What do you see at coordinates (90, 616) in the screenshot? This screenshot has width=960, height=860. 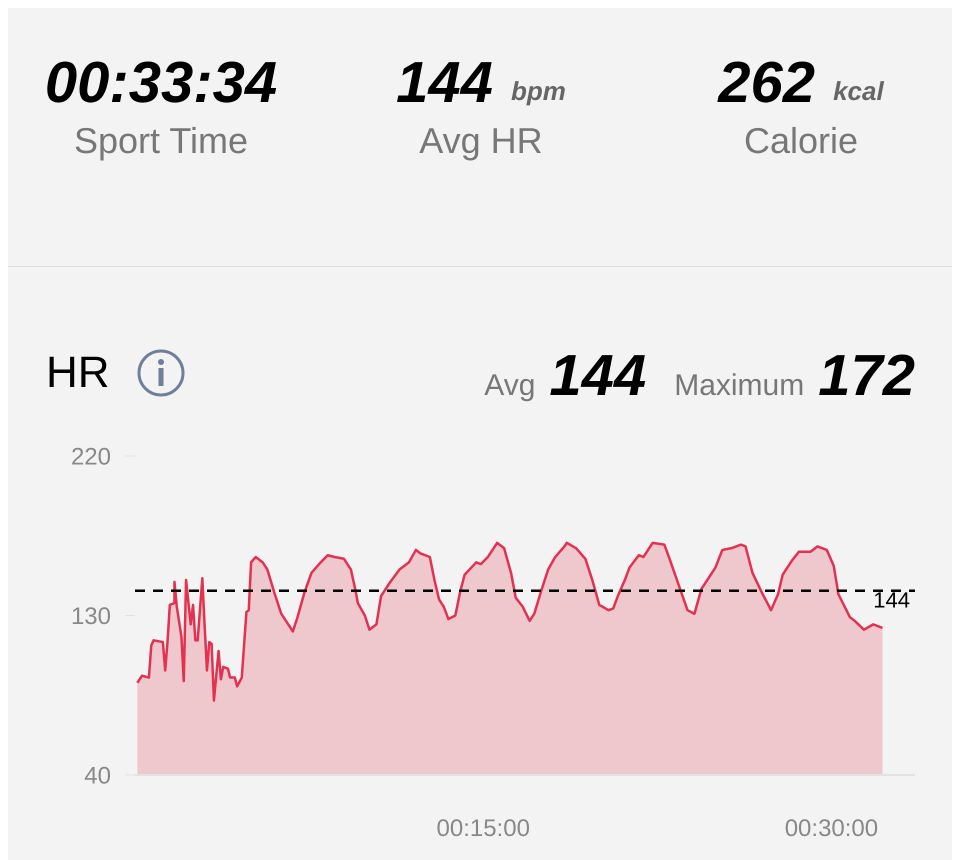 I see `y-tick-label: 130` at bounding box center [90, 616].